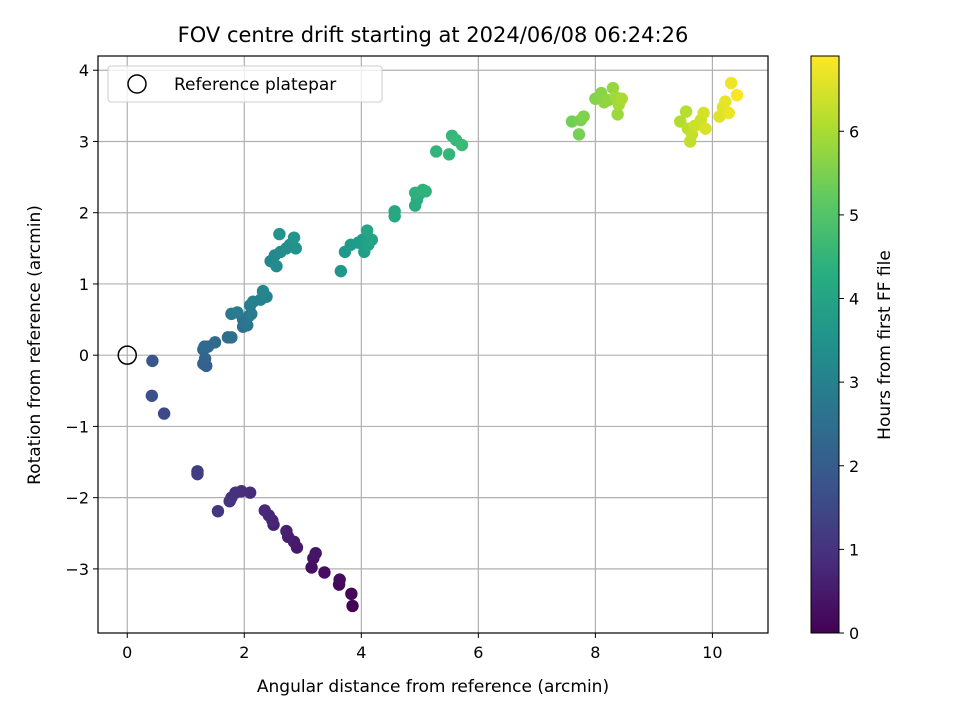 Image resolution: width=960 pixels, height=720 pixels. What do you see at coordinates (854, 215) in the screenshot?
I see `colorbar-tick-label: 5` at bounding box center [854, 215].